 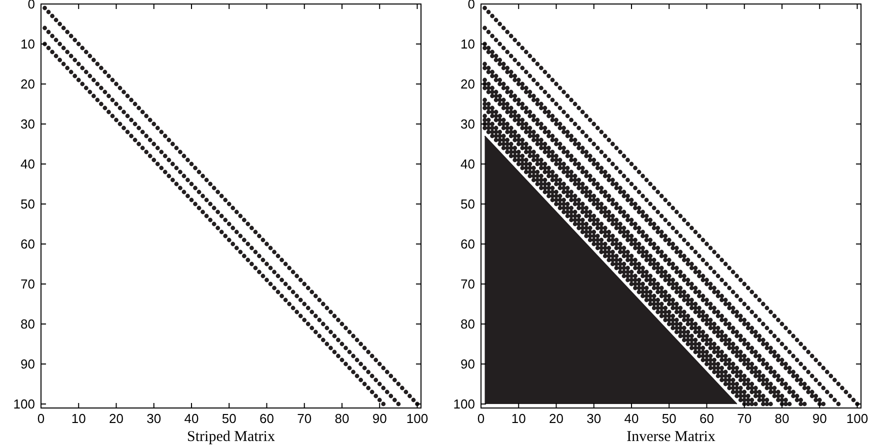 I want to click on x-axis-title: Inverse Matrix, so click(x=671, y=437).